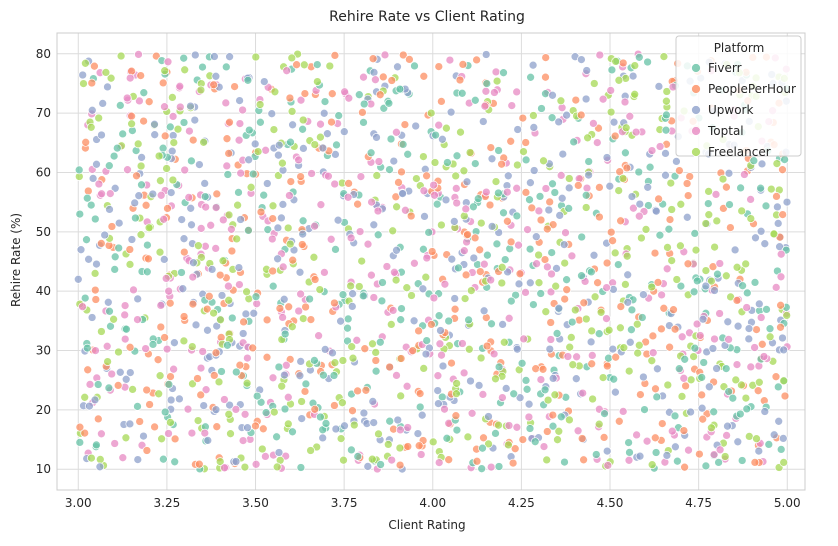 This screenshot has height=546, width=838. What do you see at coordinates (344, 503) in the screenshot?
I see `x-tick-label: 3.75` at bounding box center [344, 503].